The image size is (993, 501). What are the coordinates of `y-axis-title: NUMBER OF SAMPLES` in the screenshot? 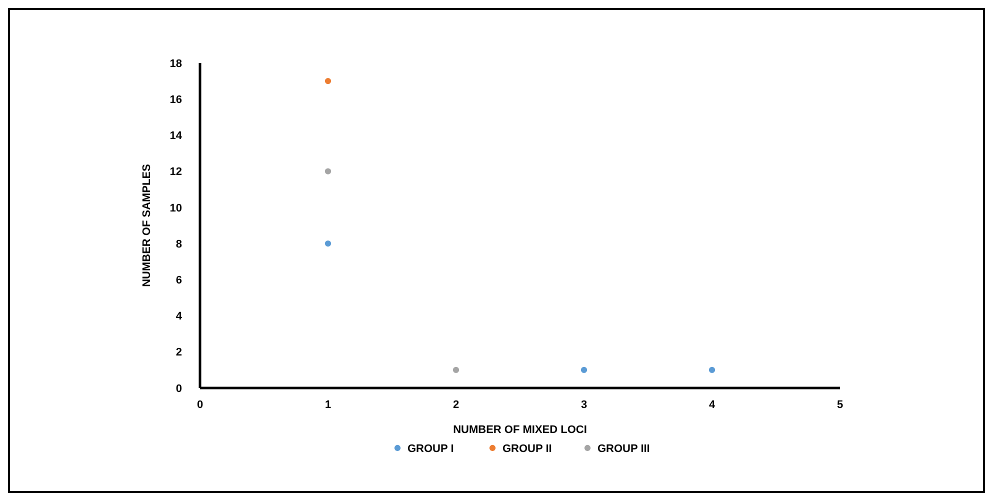 It's located at (147, 225).